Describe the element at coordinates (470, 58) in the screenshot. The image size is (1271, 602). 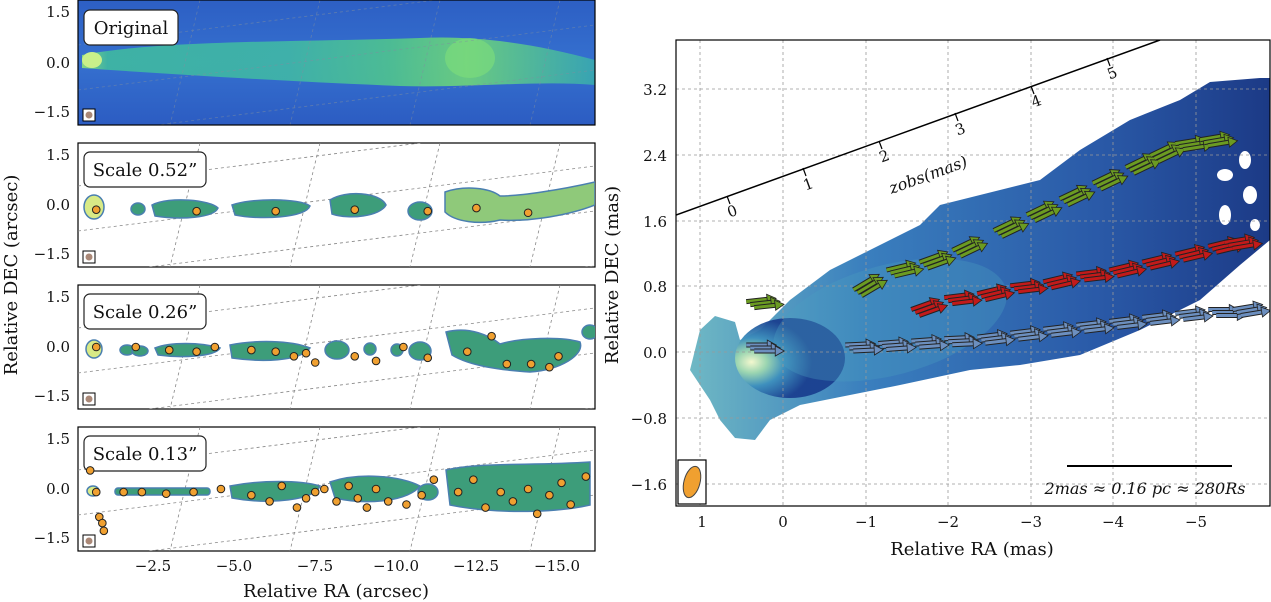
I see `original-knot` at that location.